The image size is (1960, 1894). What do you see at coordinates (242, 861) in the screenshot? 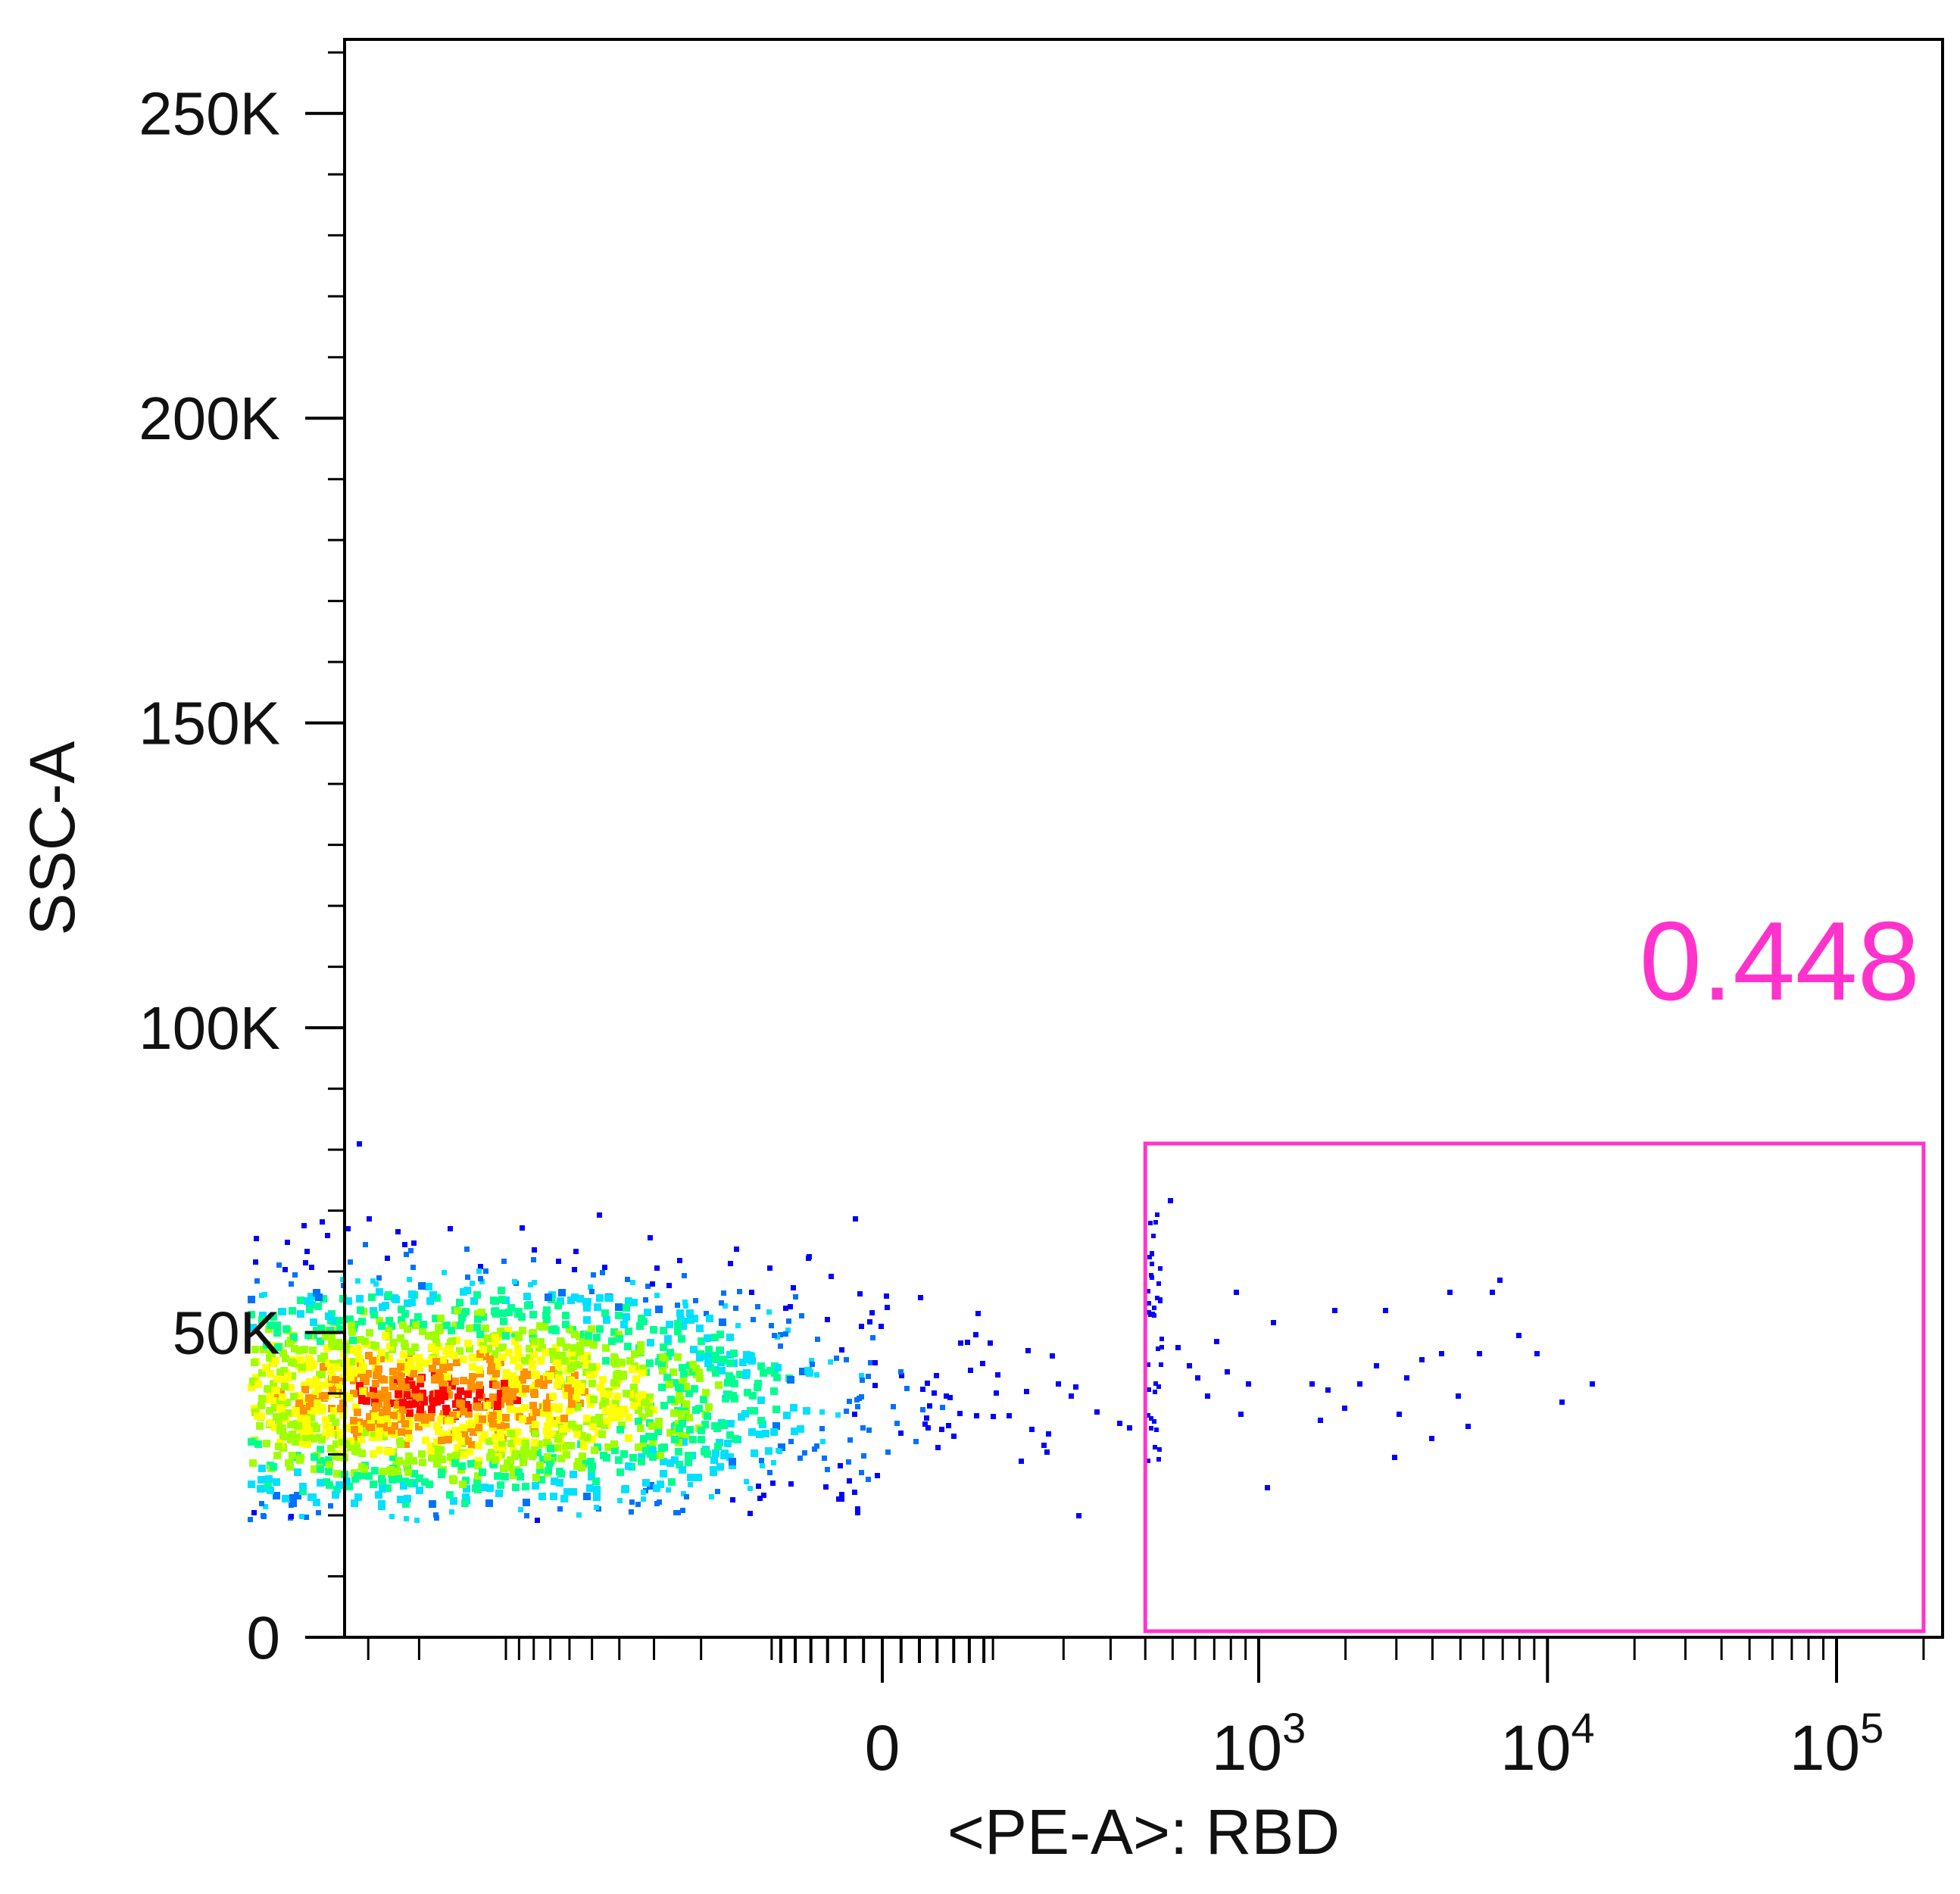
I see `y-axis: 0 50K 100K 150K 200K 250K` at bounding box center [242, 861].